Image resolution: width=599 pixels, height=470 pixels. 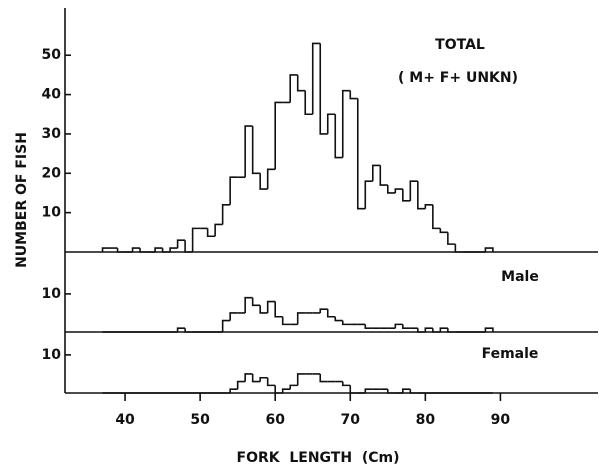 I want to click on x-tick-label: 70, so click(x=351, y=420).